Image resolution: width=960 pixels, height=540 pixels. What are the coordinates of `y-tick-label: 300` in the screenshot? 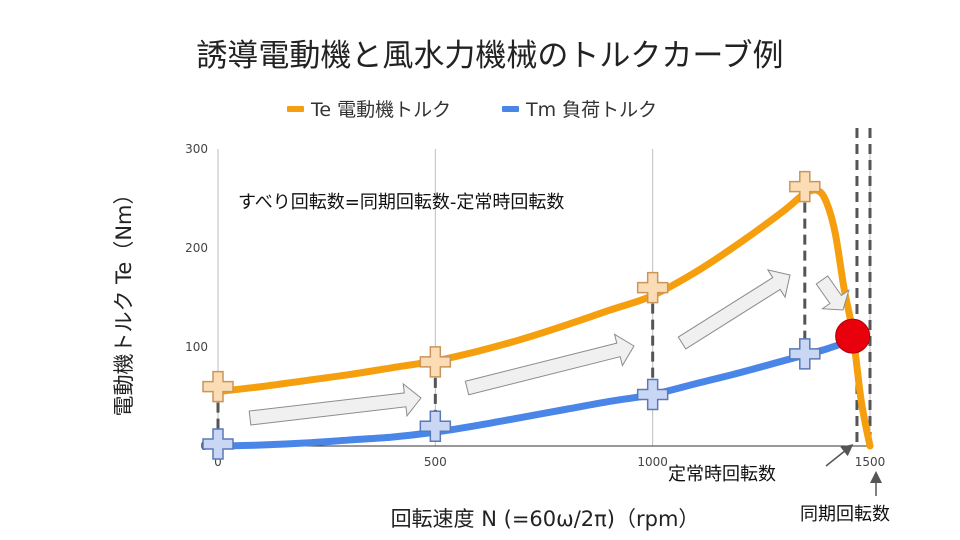 It's located at (196, 149).